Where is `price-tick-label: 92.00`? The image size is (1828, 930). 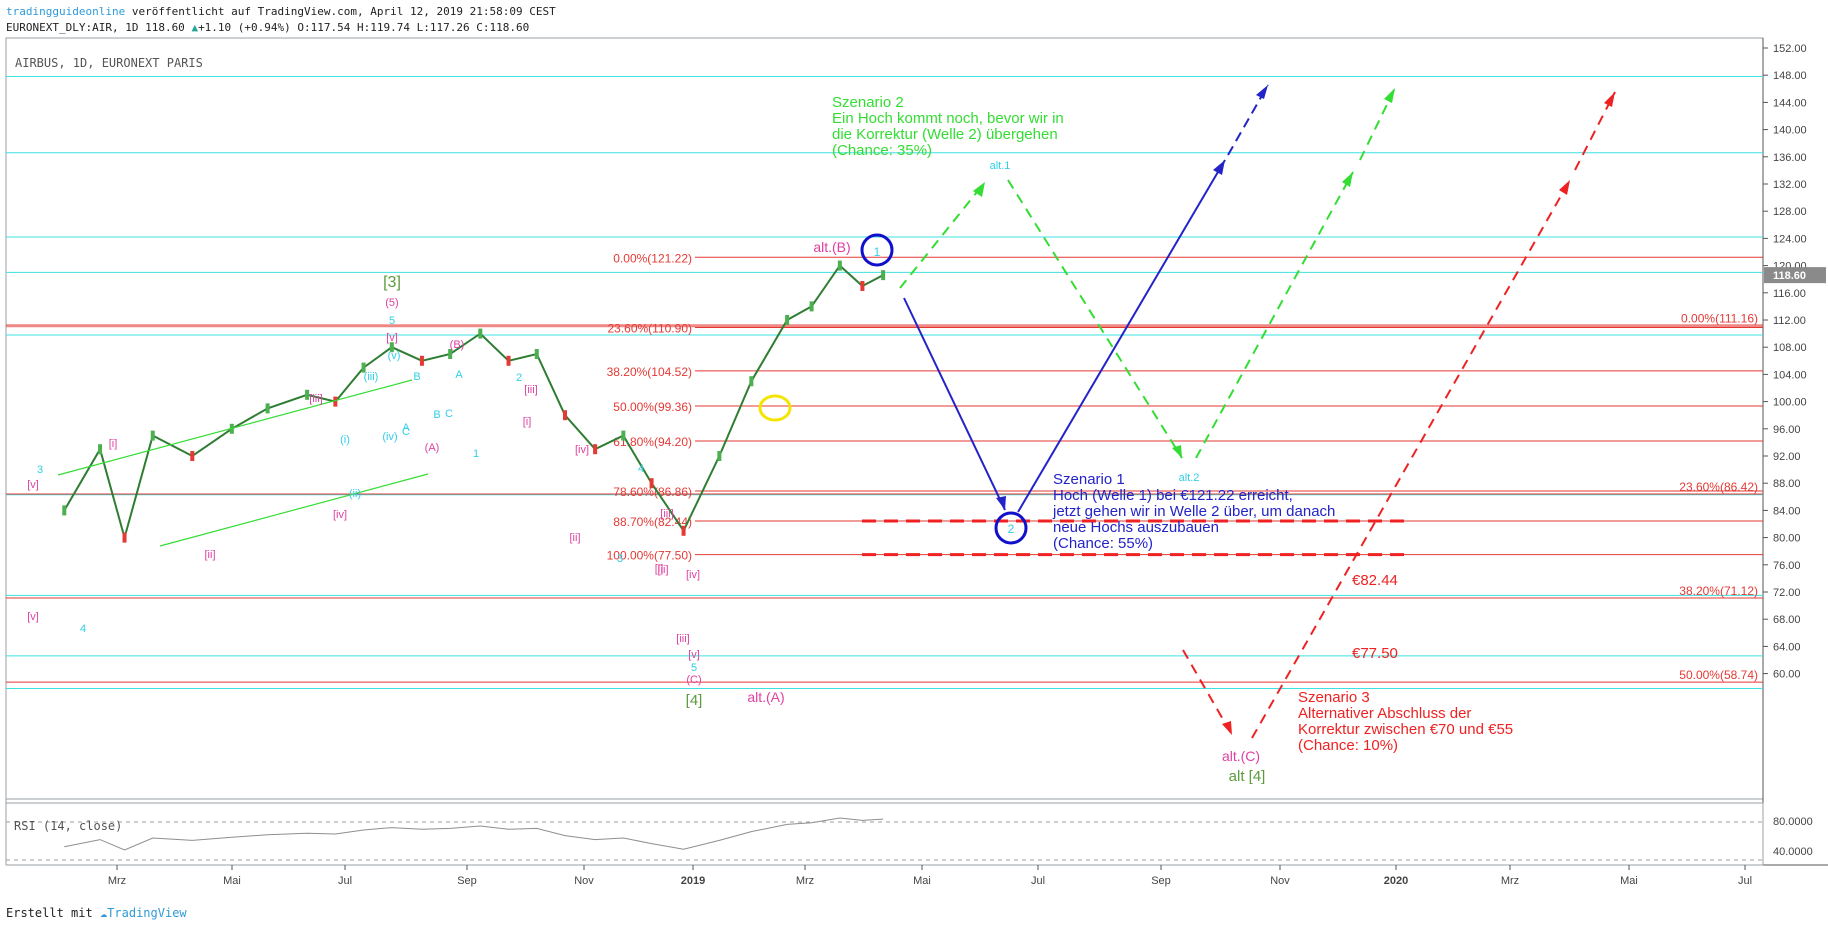
price-tick-label: 92.00 is located at coordinates (1787, 457).